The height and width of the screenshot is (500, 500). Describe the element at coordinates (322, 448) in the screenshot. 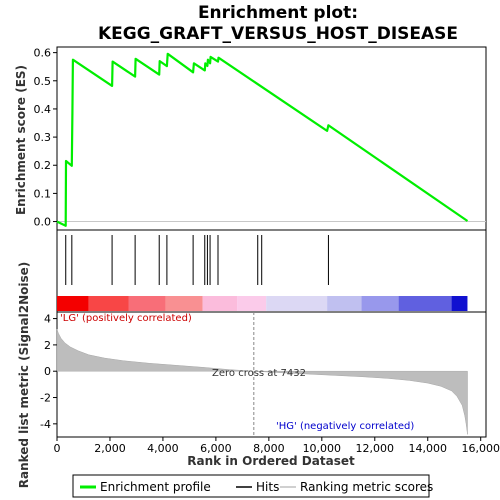

I see `x-tick-label-5: 10,000` at that location.